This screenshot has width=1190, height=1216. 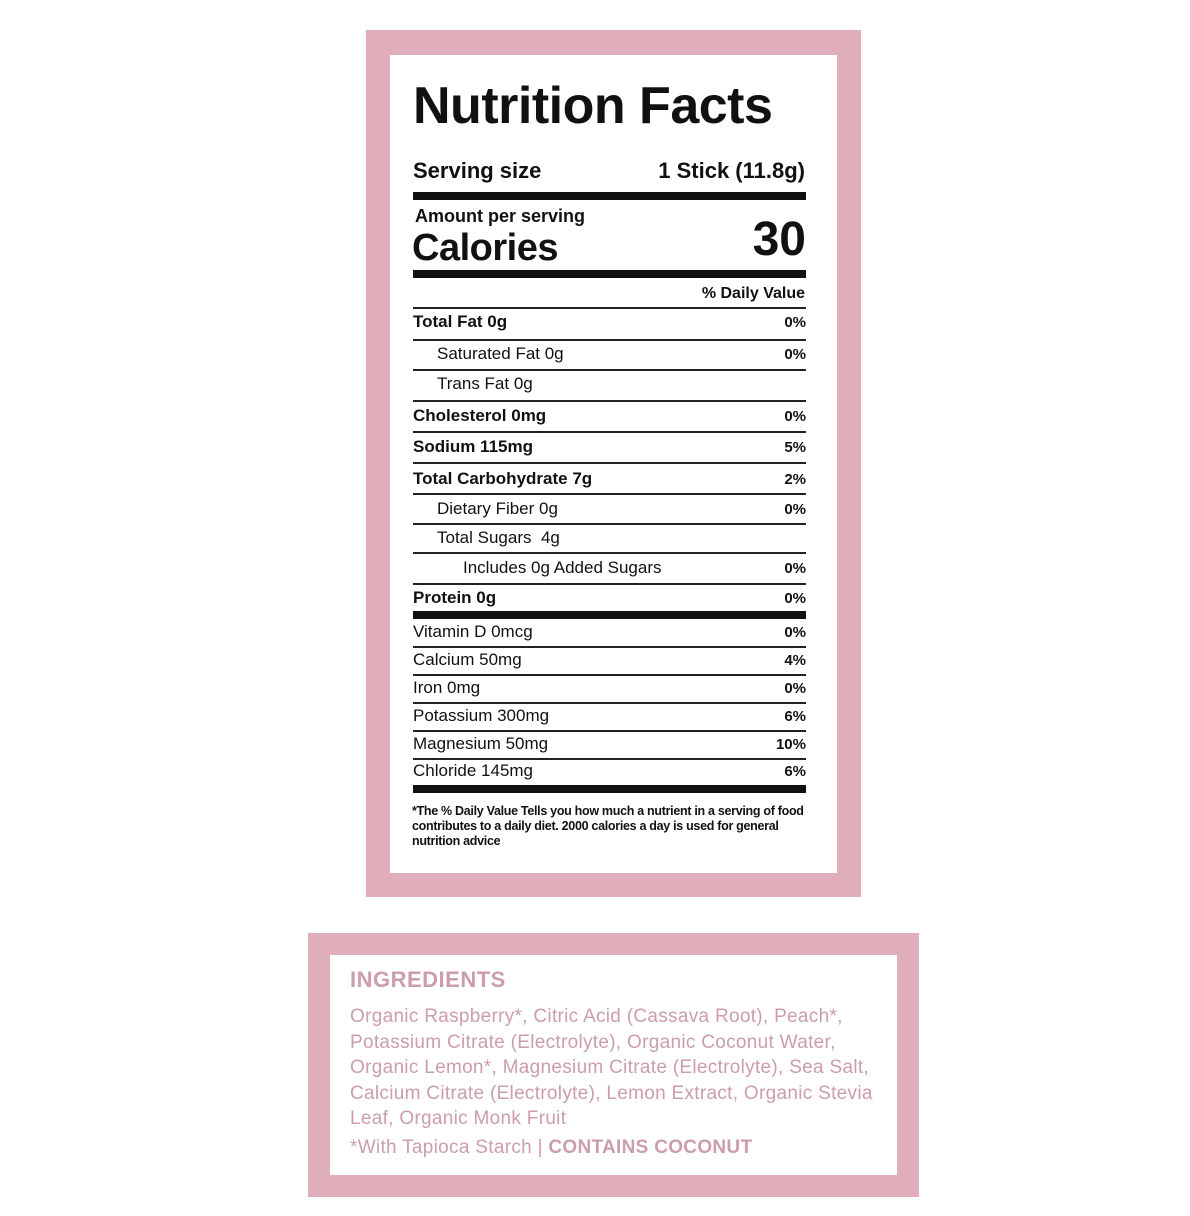 What do you see at coordinates (467, 659) in the screenshot?
I see `nutrient-label: Calcium 50mg` at bounding box center [467, 659].